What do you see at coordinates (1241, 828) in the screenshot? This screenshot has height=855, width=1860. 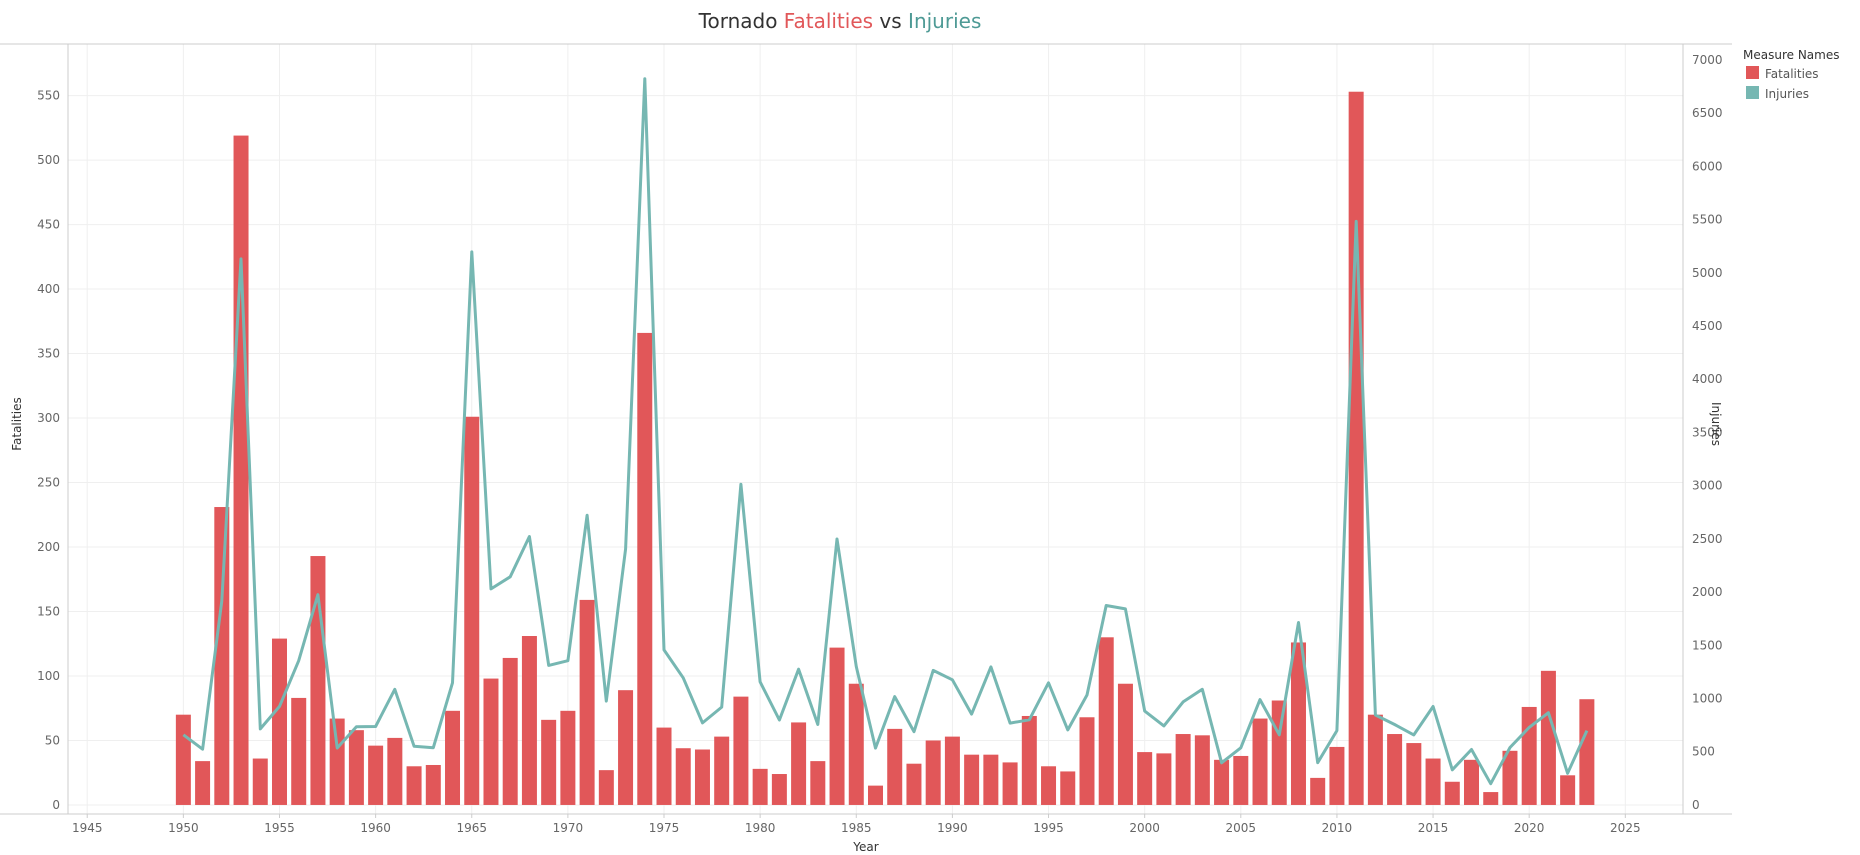 I see `x-tick-label: 2005` at bounding box center [1241, 828].